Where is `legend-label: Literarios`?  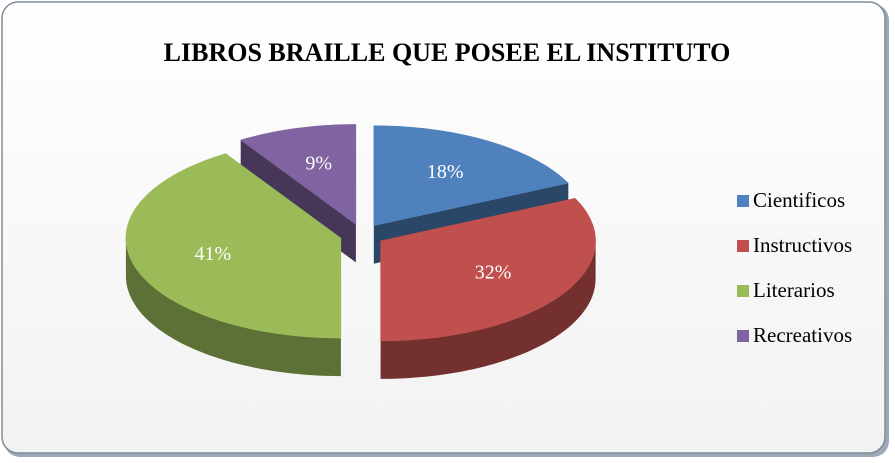
legend-label: Literarios is located at coordinates (794, 290).